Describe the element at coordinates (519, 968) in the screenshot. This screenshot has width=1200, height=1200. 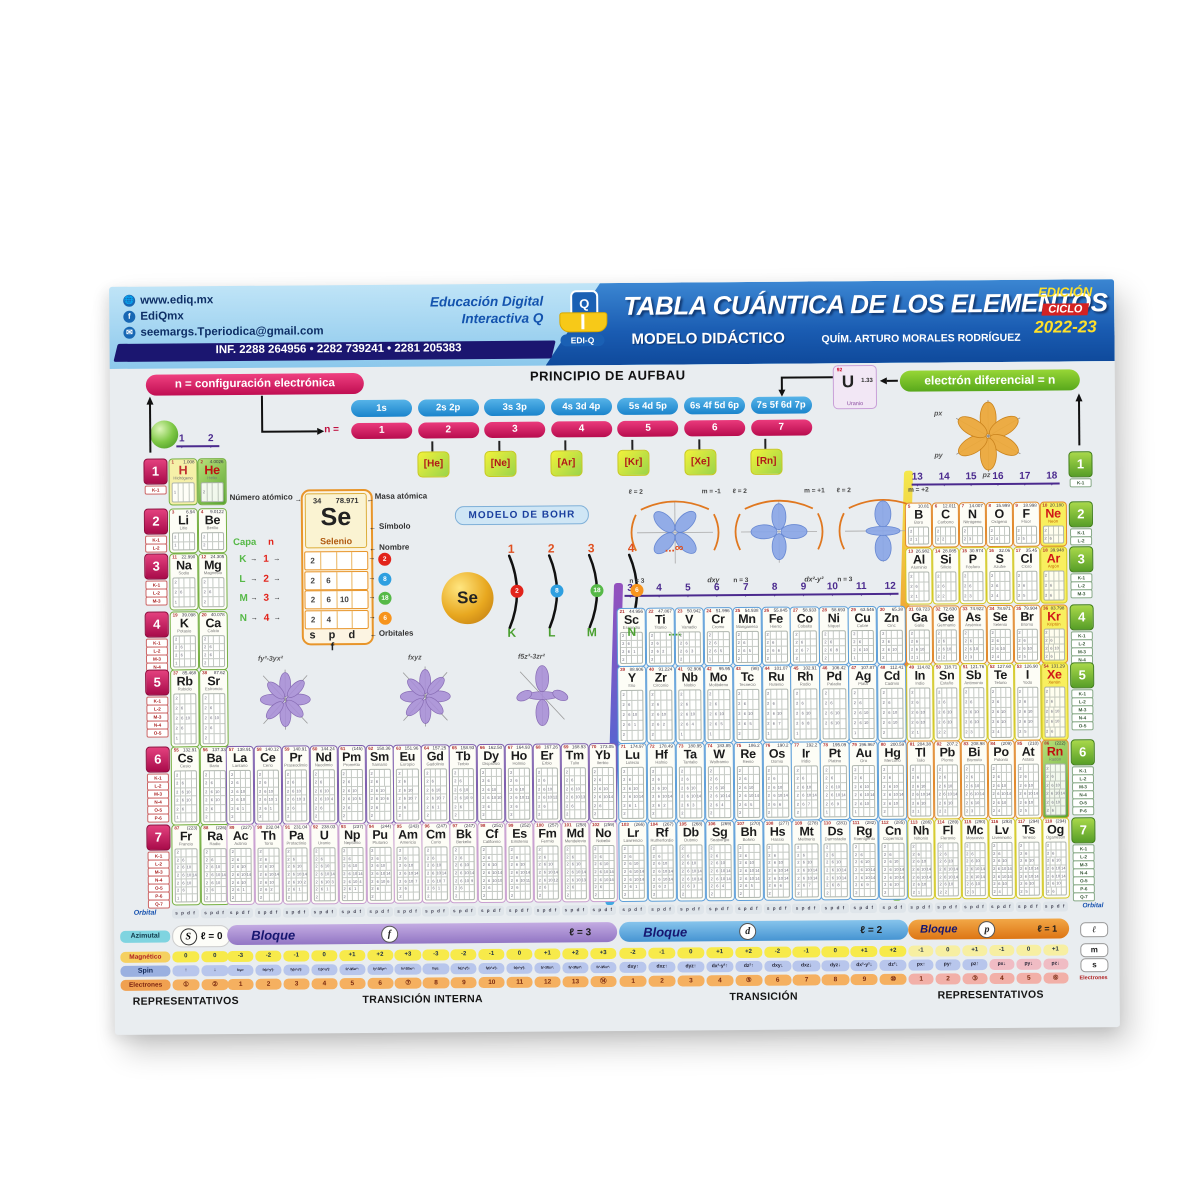
I see `spin-value: fz(x²-y²)↓` at that location.